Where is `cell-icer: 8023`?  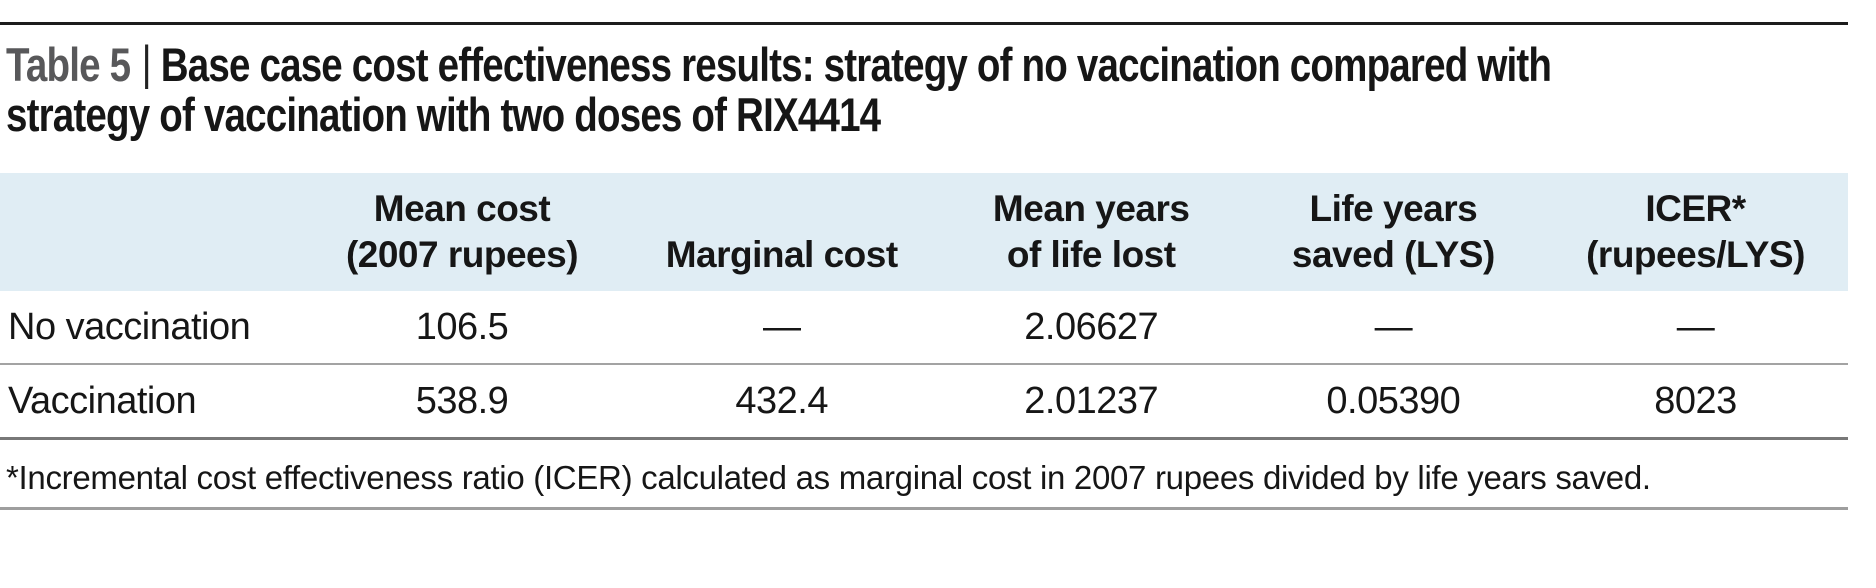
cell-icer: 8023 is located at coordinates (1695, 402).